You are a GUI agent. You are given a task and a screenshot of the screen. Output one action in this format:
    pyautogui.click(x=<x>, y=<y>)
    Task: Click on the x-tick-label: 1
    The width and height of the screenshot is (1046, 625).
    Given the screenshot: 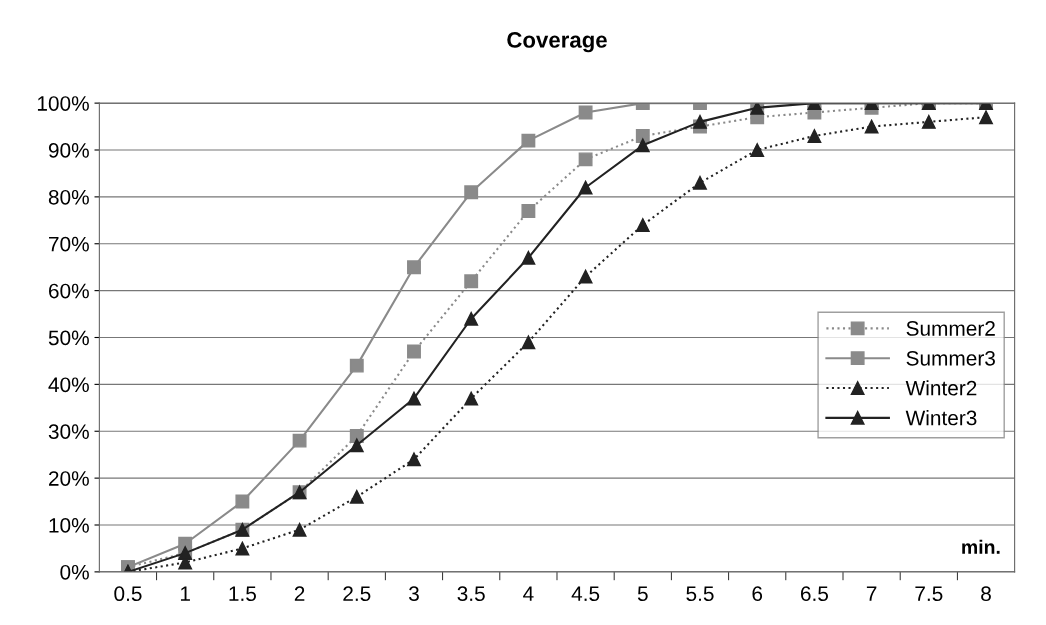 What is the action you would take?
    pyautogui.click(x=185, y=593)
    